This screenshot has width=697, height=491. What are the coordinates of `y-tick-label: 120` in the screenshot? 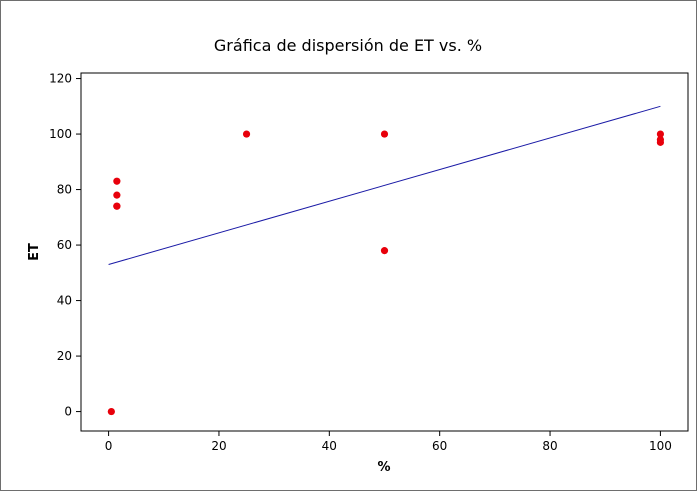 It's located at (60, 79).